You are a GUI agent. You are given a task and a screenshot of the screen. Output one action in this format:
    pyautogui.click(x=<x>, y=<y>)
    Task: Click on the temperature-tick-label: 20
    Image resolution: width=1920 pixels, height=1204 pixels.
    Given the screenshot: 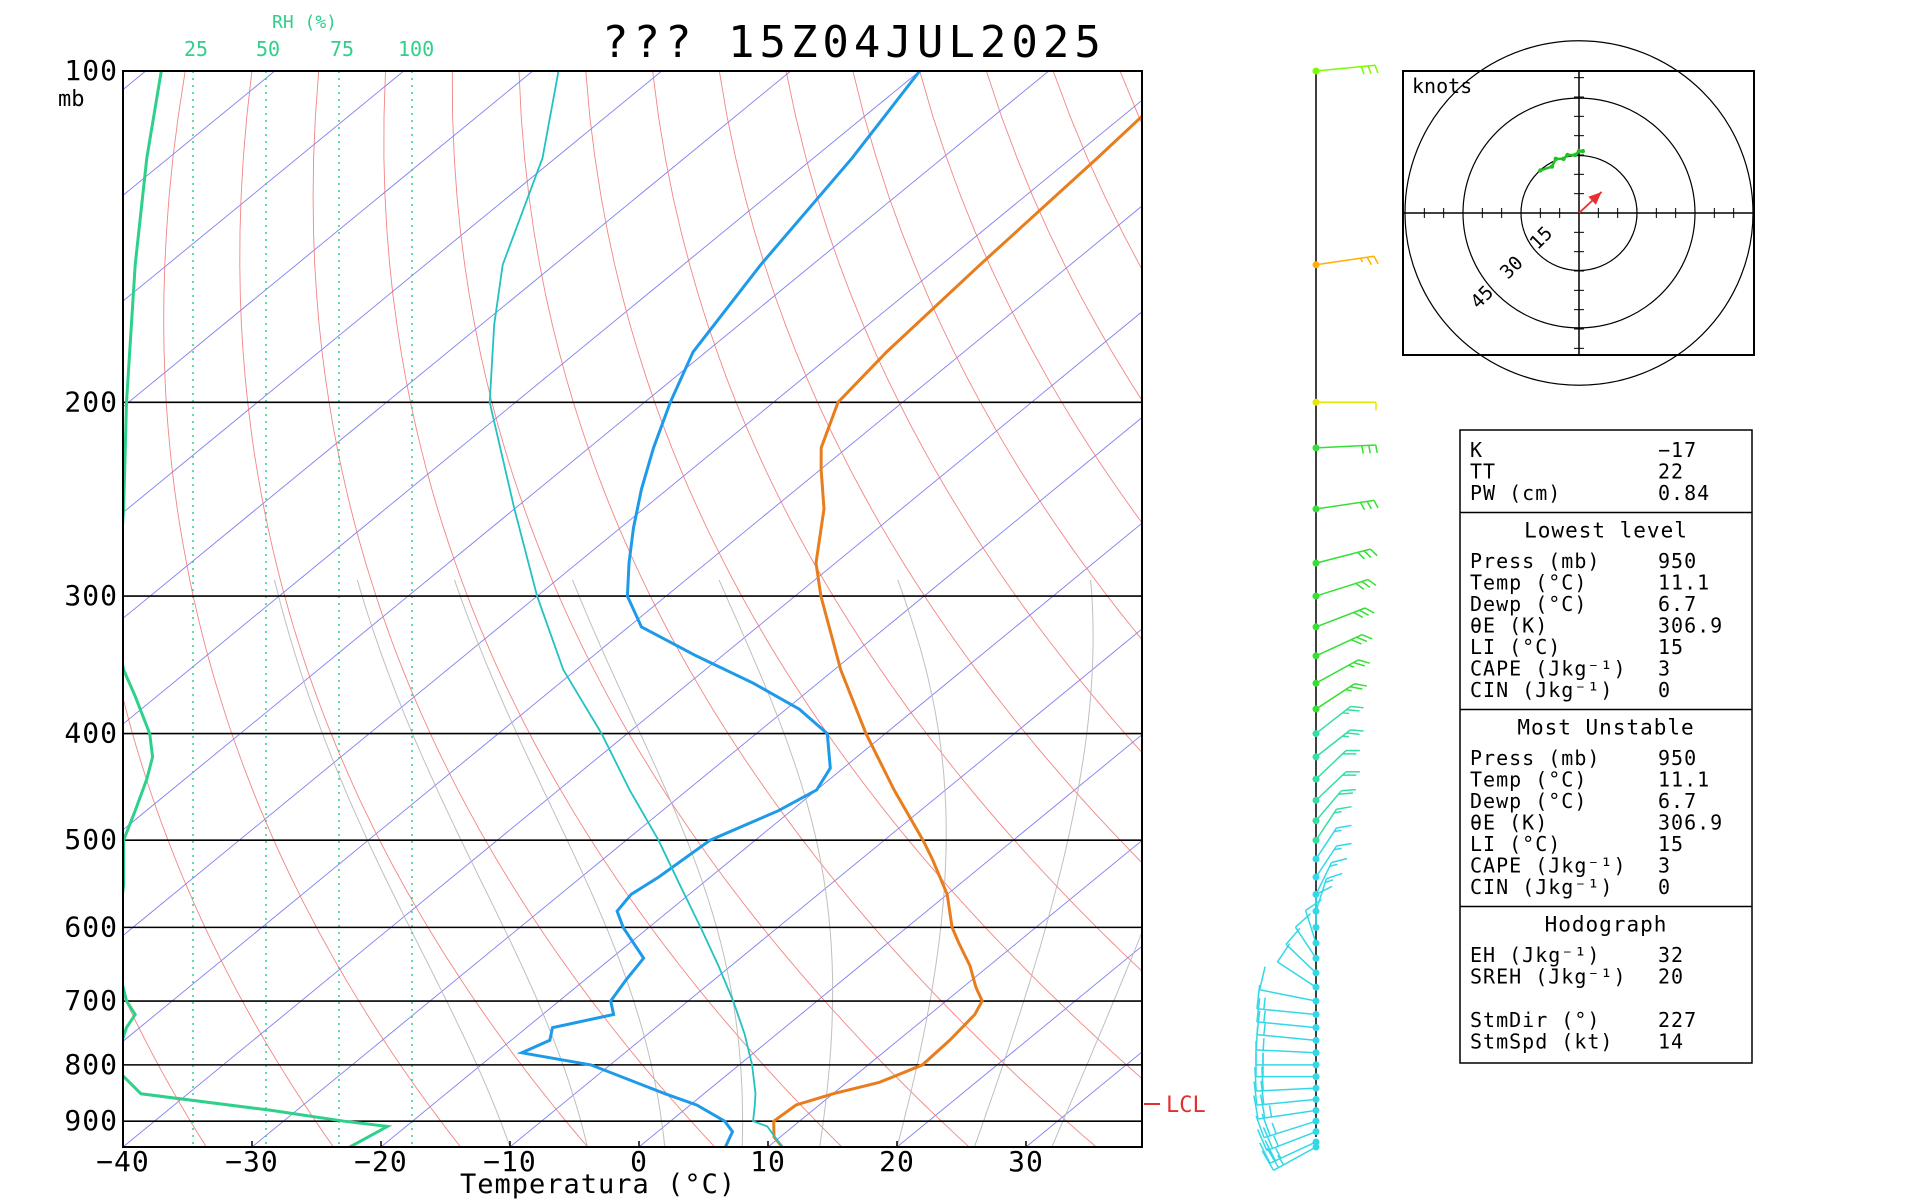 What is the action you would take?
    pyautogui.click(x=897, y=1161)
    